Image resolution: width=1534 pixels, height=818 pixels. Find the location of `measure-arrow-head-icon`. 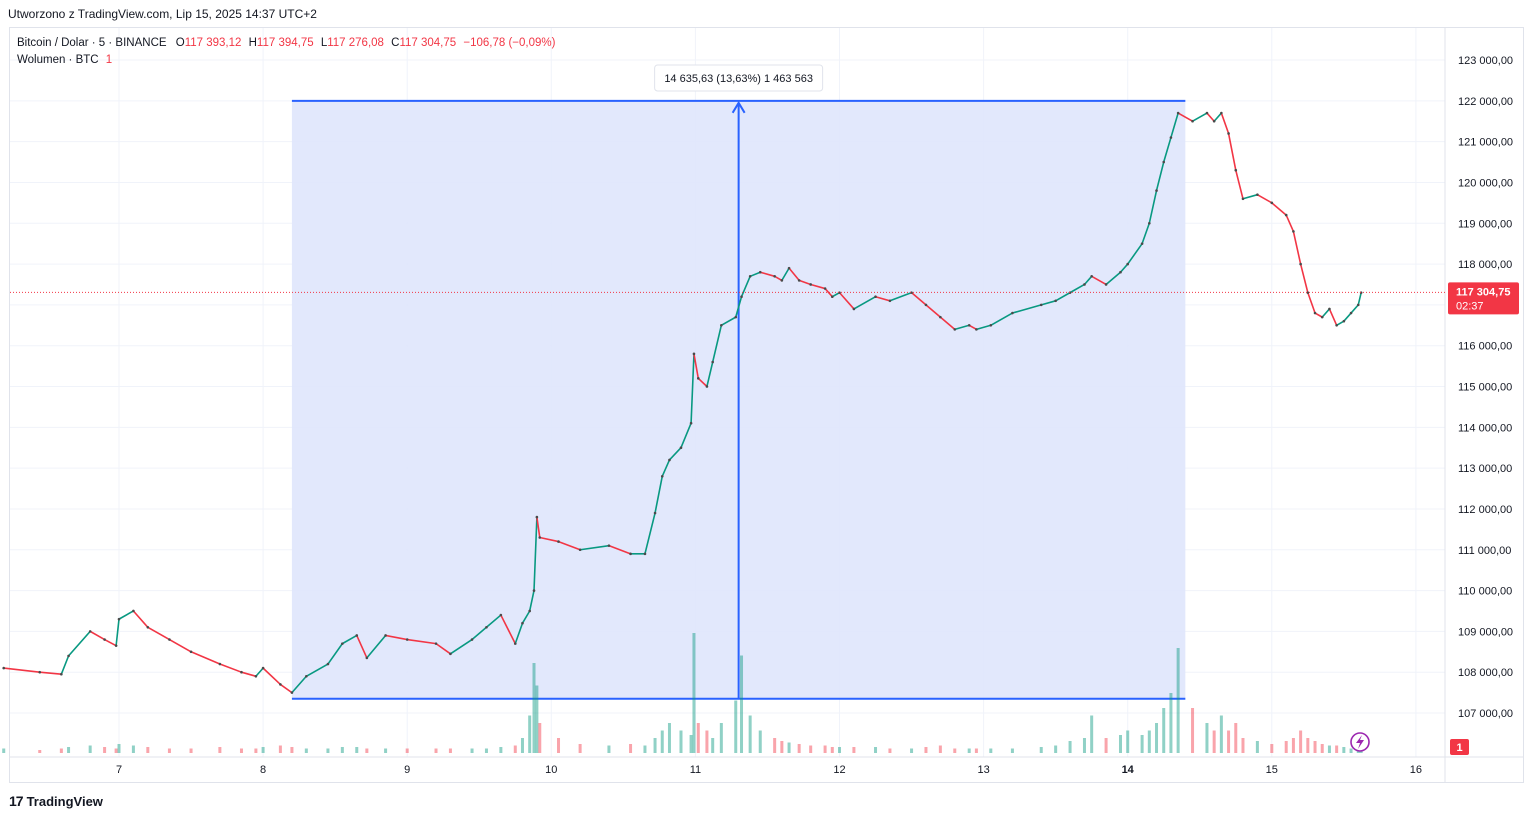

measure-arrow-head-icon is located at coordinates (738, 107).